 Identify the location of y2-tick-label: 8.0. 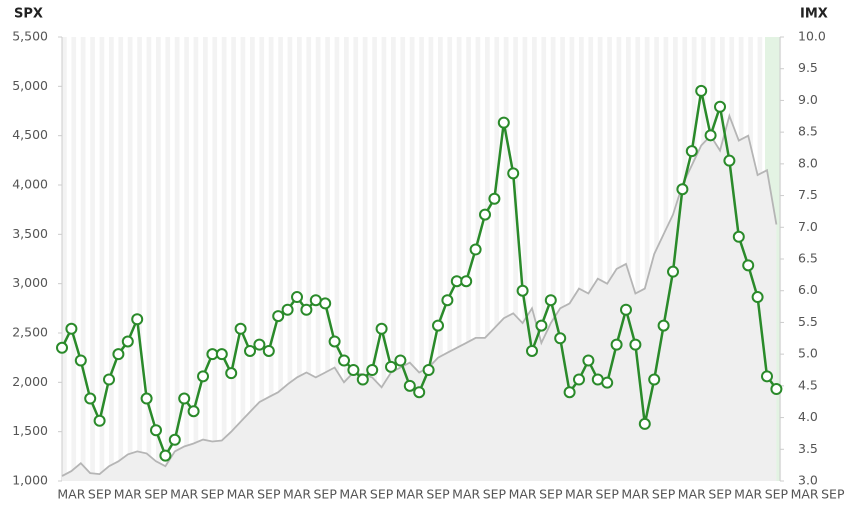
(808, 162).